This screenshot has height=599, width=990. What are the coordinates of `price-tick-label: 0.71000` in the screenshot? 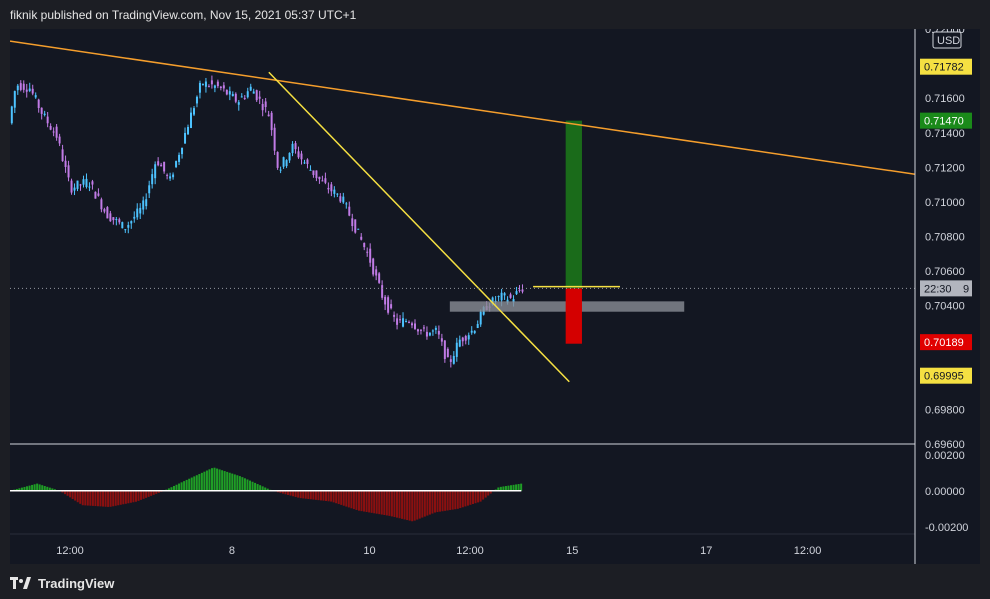 It's located at (945, 203).